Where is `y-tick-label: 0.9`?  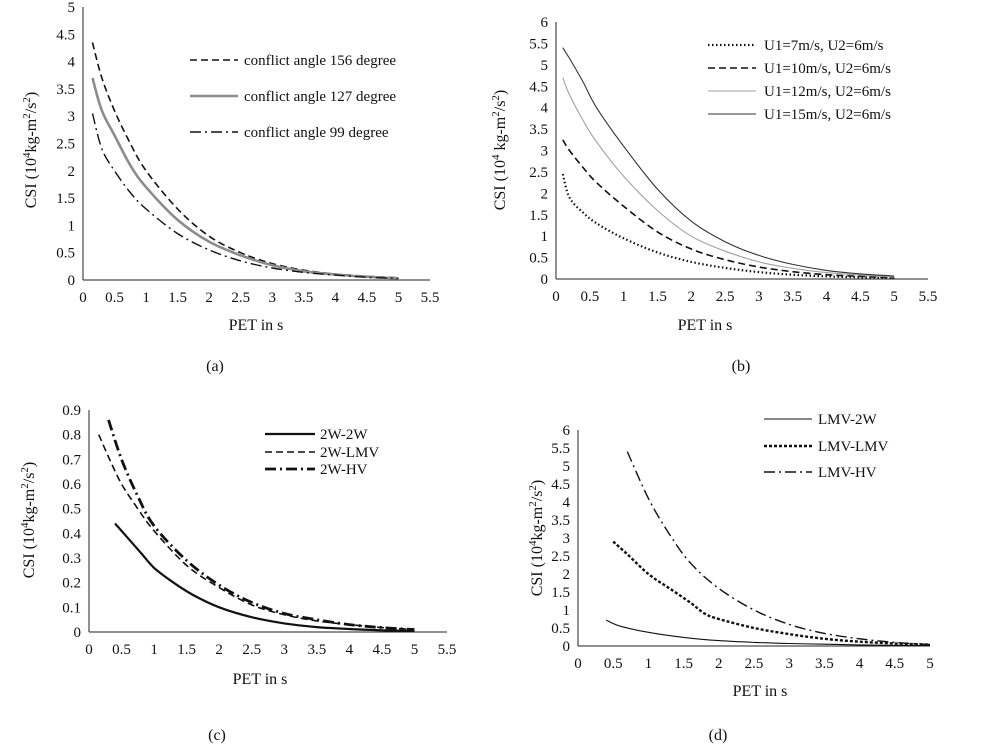
y-tick-label: 0.9 is located at coordinates (71, 411).